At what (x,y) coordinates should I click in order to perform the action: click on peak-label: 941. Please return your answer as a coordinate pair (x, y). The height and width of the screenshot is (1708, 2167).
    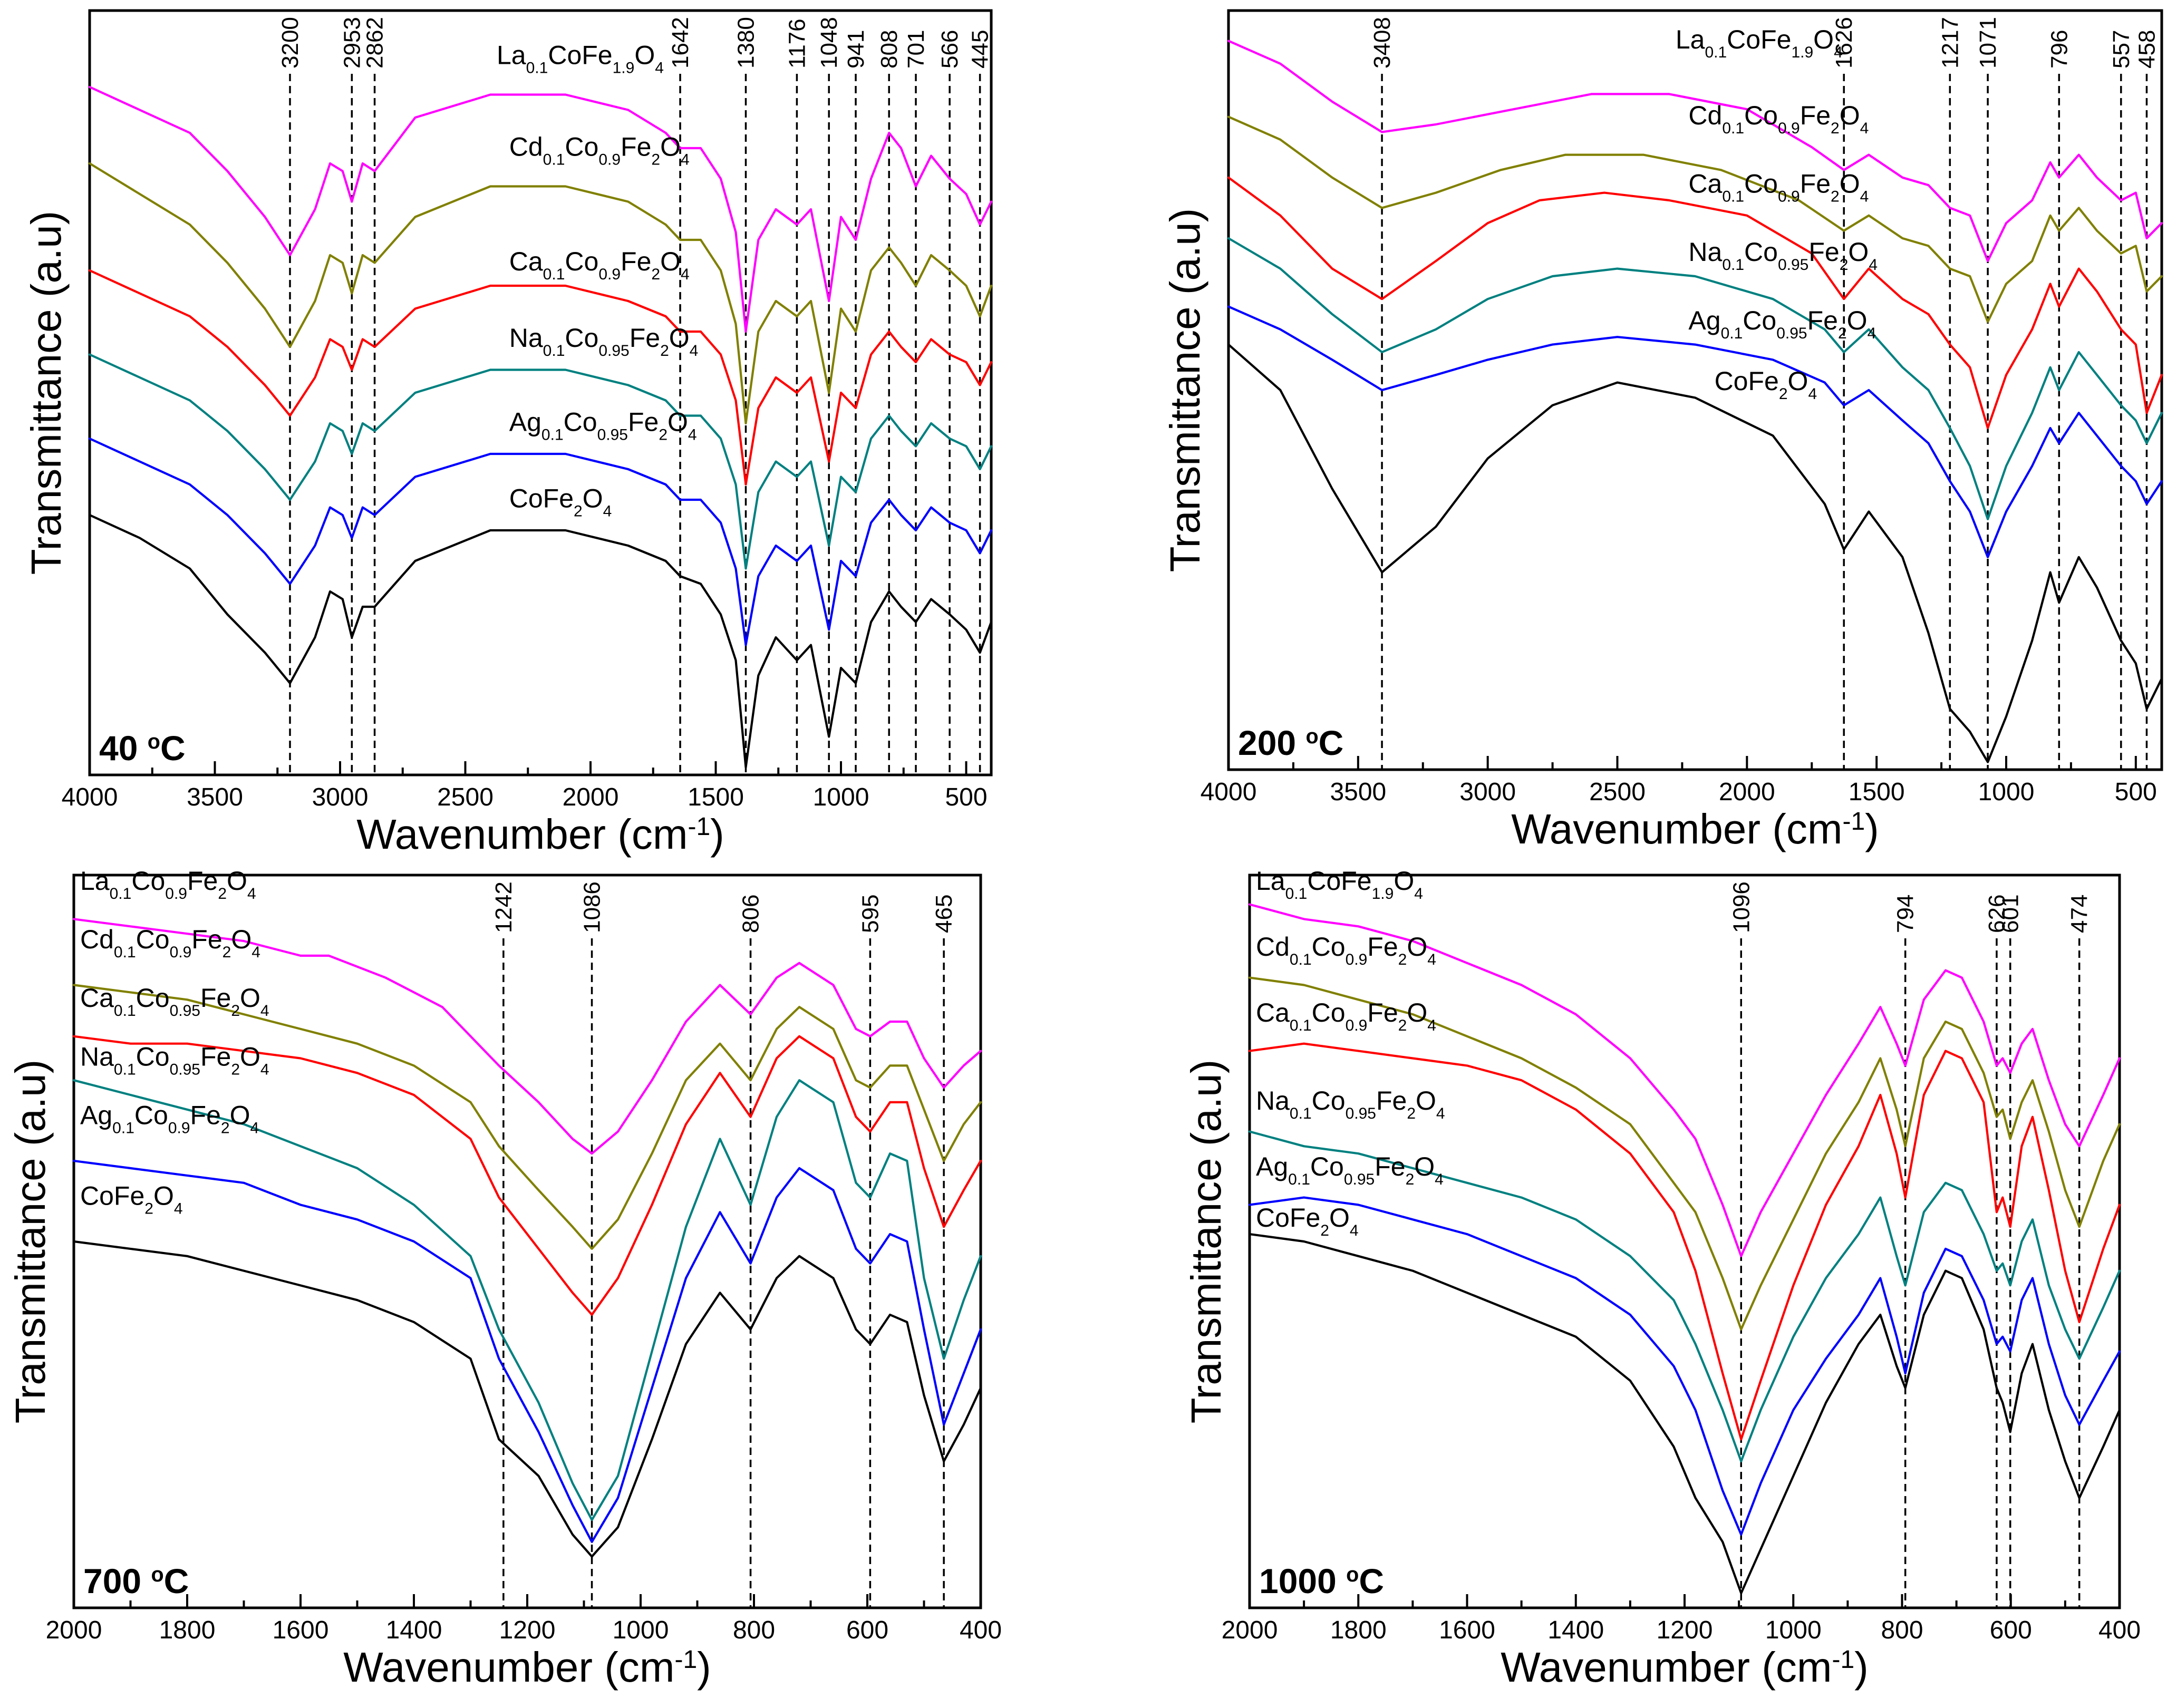
    Looking at the image, I should click on (856, 49).